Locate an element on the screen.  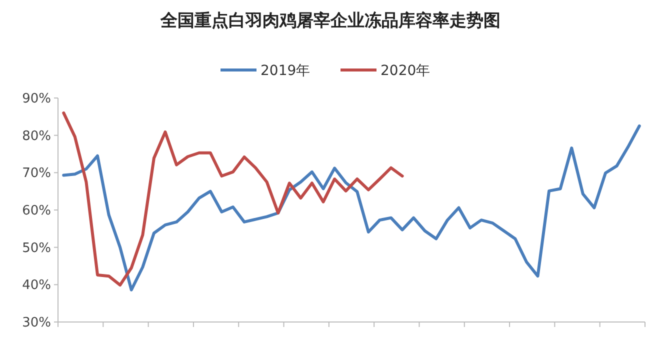
y-tick-label: 80% is located at coordinates (36, 136).